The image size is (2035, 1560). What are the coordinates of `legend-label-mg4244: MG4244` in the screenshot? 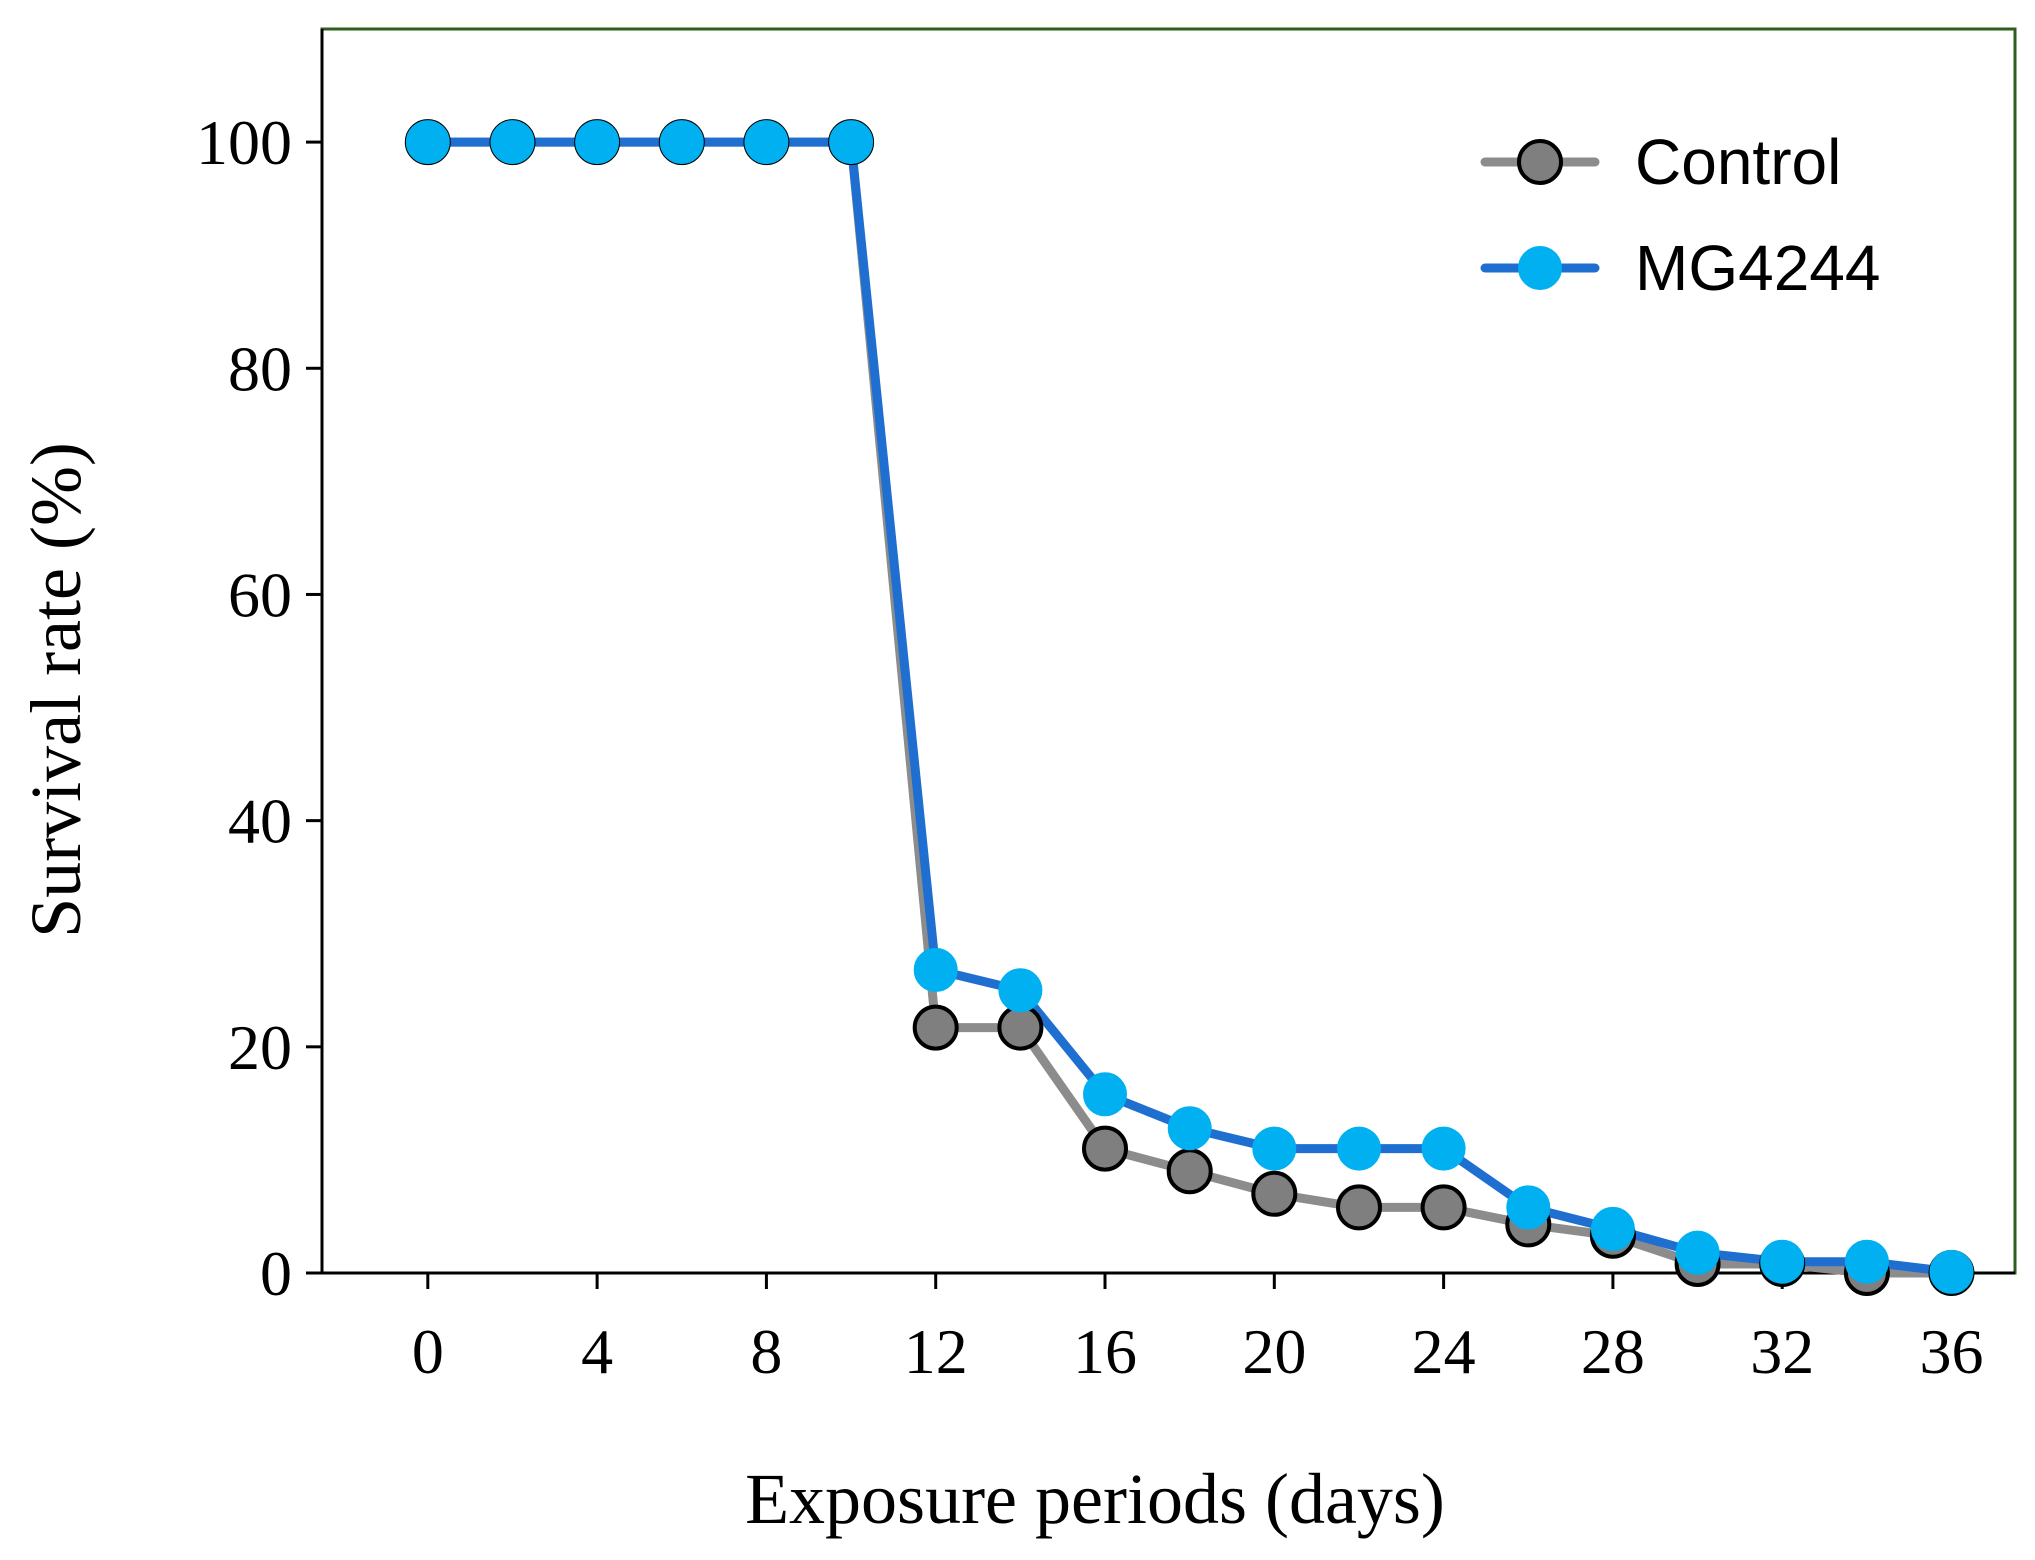 It's located at (1757, 268).